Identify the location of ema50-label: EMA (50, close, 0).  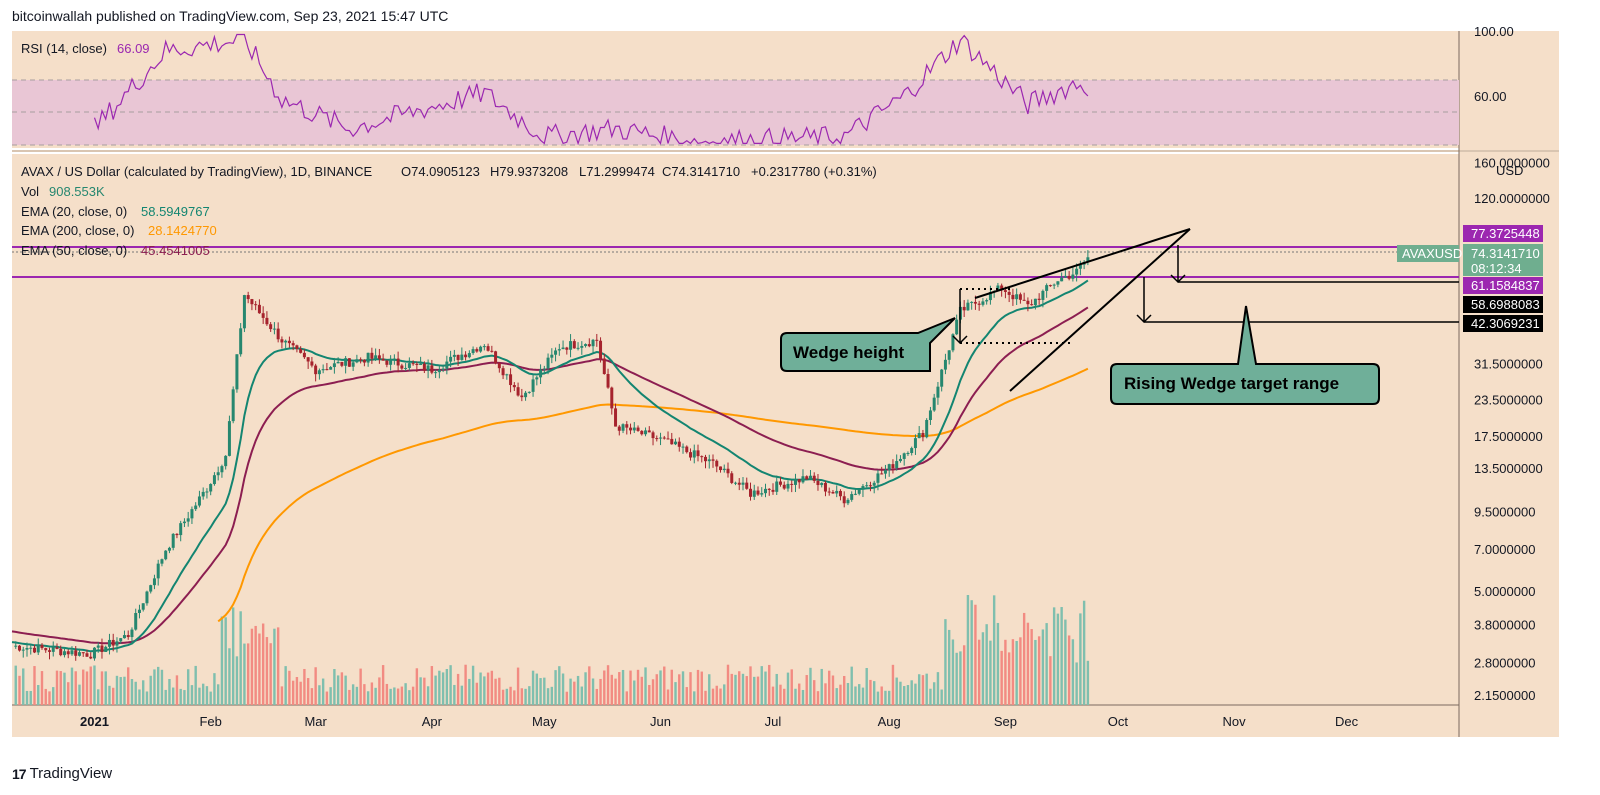
(74, 250).